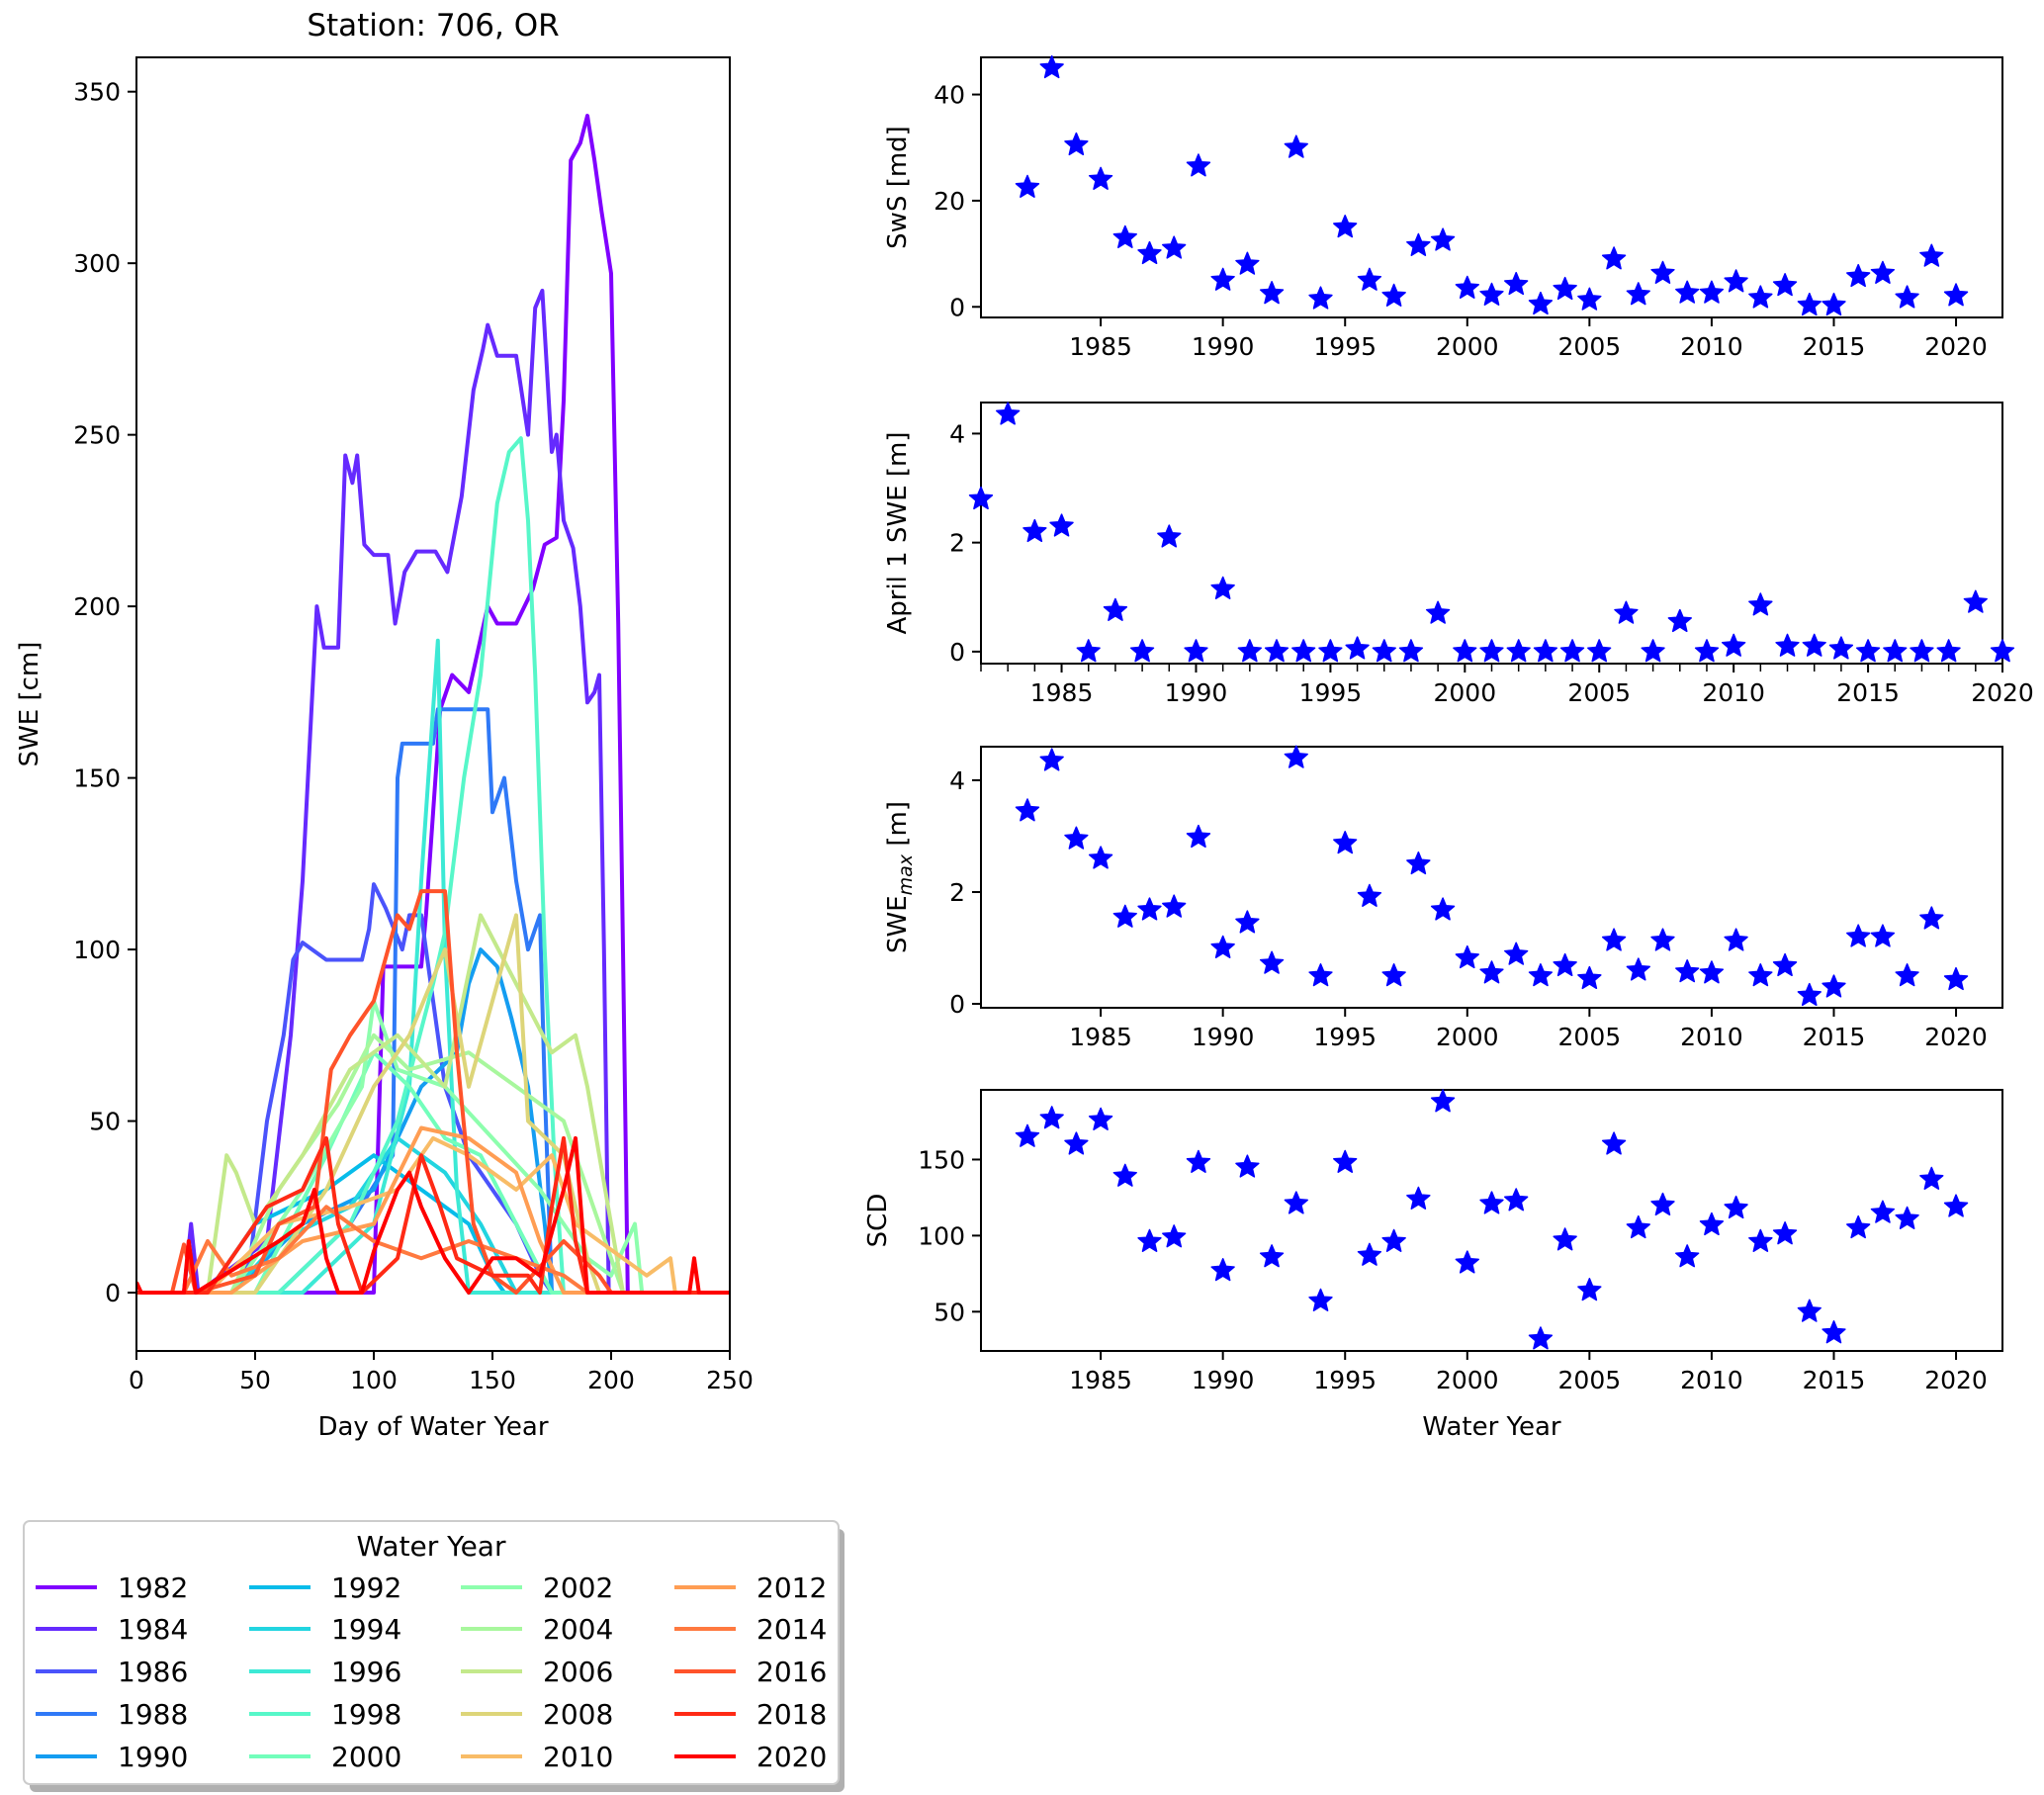 The image size is (2044, 1795). I want to click on y-axis-label-subscript: max, so click(906, 874).